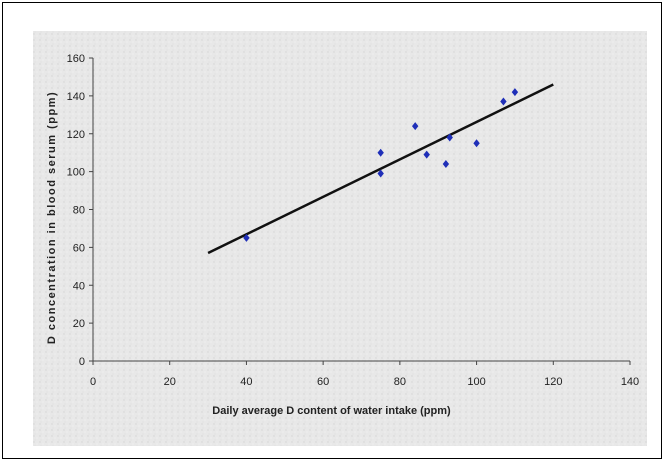 This screenshot has height=463, width=666. What do you see at coordinates (76, 59) in the screenshot?
I see `y-tick-label: 160` at bounding box center [76, 59].